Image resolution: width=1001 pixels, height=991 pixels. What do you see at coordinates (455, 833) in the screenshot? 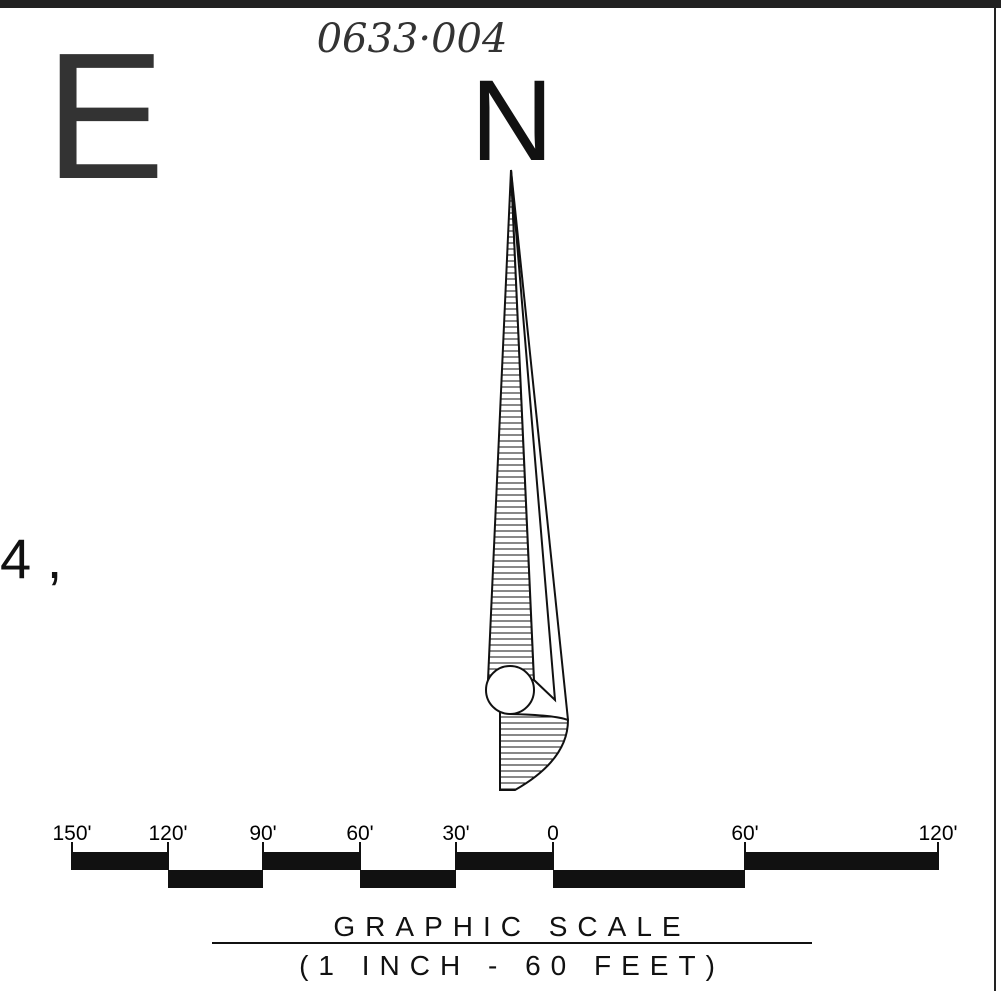
I see `scale-label: 30'` at bounding box center [455, 833].